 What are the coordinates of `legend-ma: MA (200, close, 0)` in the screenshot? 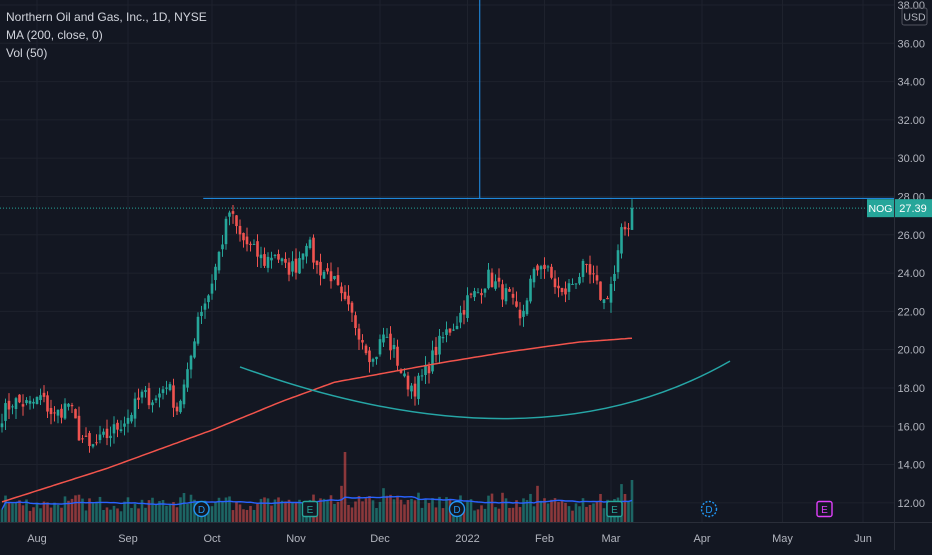 It's located at (54, 35).